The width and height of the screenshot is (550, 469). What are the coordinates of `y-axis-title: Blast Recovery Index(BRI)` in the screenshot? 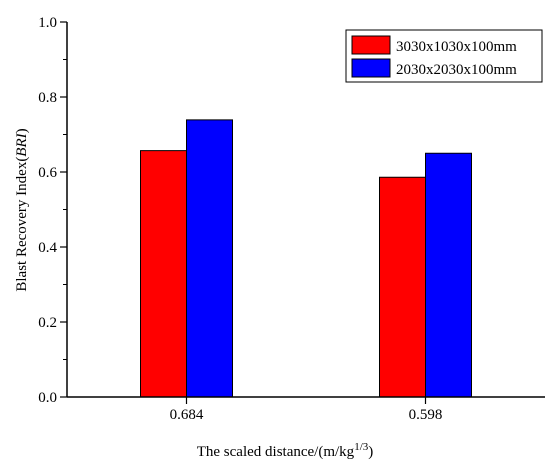 It's located at (22, 209).